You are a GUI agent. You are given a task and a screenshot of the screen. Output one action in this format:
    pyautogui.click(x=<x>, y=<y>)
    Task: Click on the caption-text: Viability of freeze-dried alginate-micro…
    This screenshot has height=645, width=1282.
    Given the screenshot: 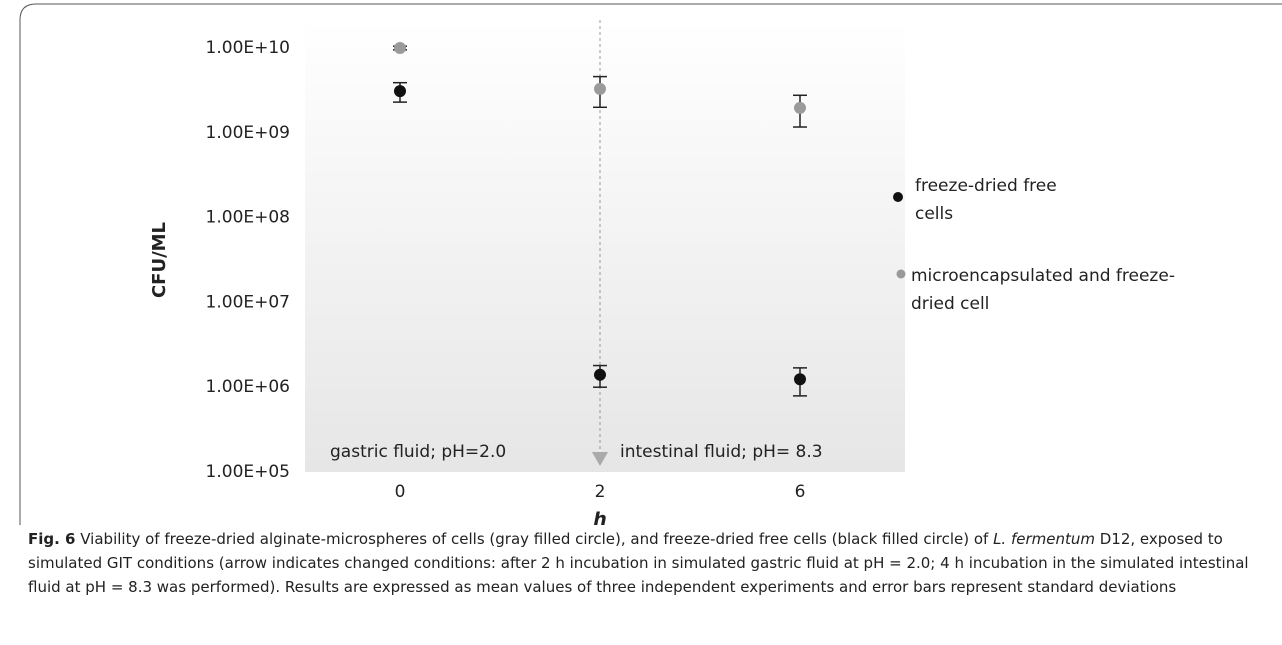 What is the action you would take?
    pyautogui.click(x=534, y=539)
    